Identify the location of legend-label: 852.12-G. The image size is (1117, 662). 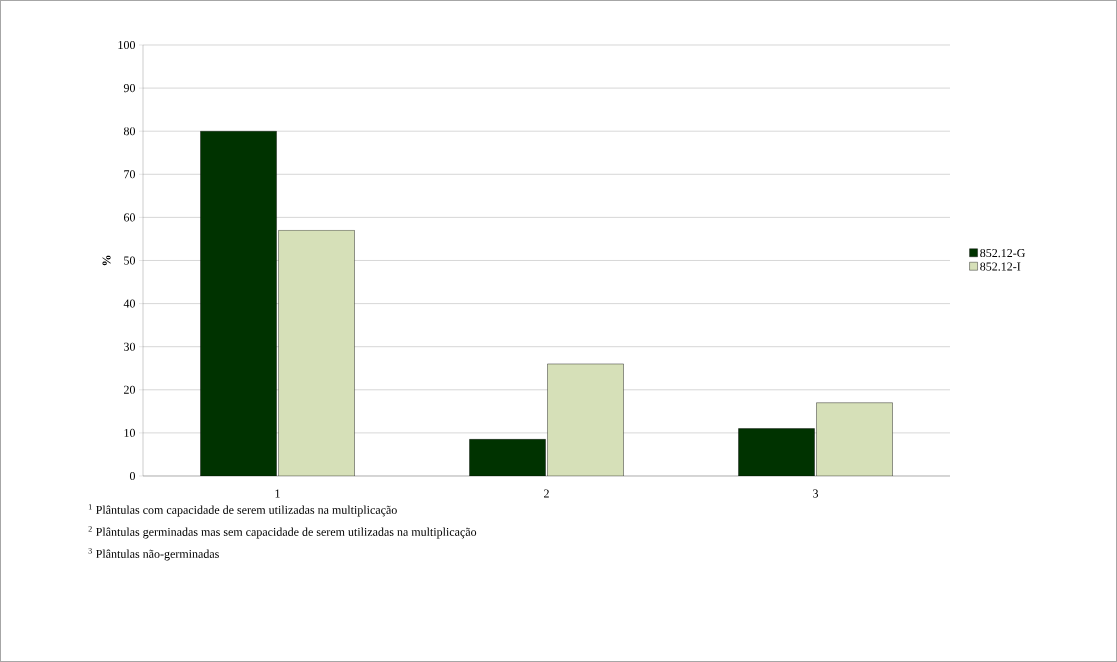
(1003, 253).